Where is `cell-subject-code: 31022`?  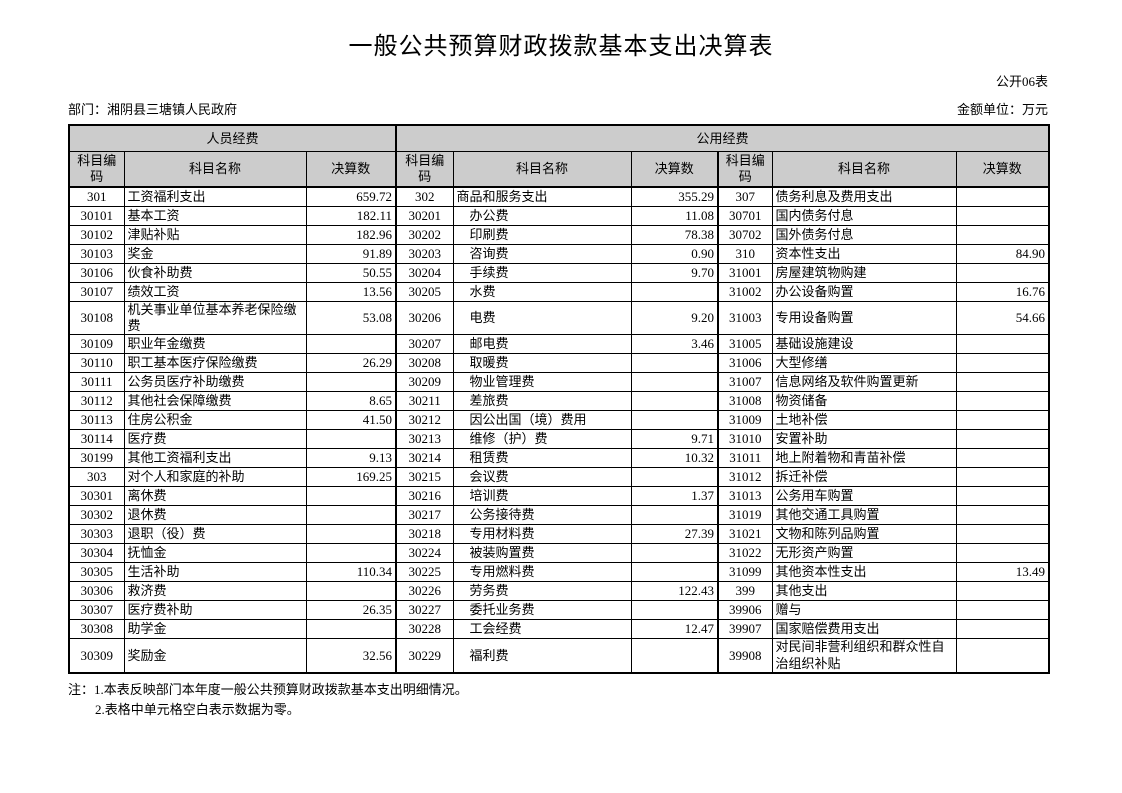 cell-subject-code: 31022 is located at coordinates (745, 553).